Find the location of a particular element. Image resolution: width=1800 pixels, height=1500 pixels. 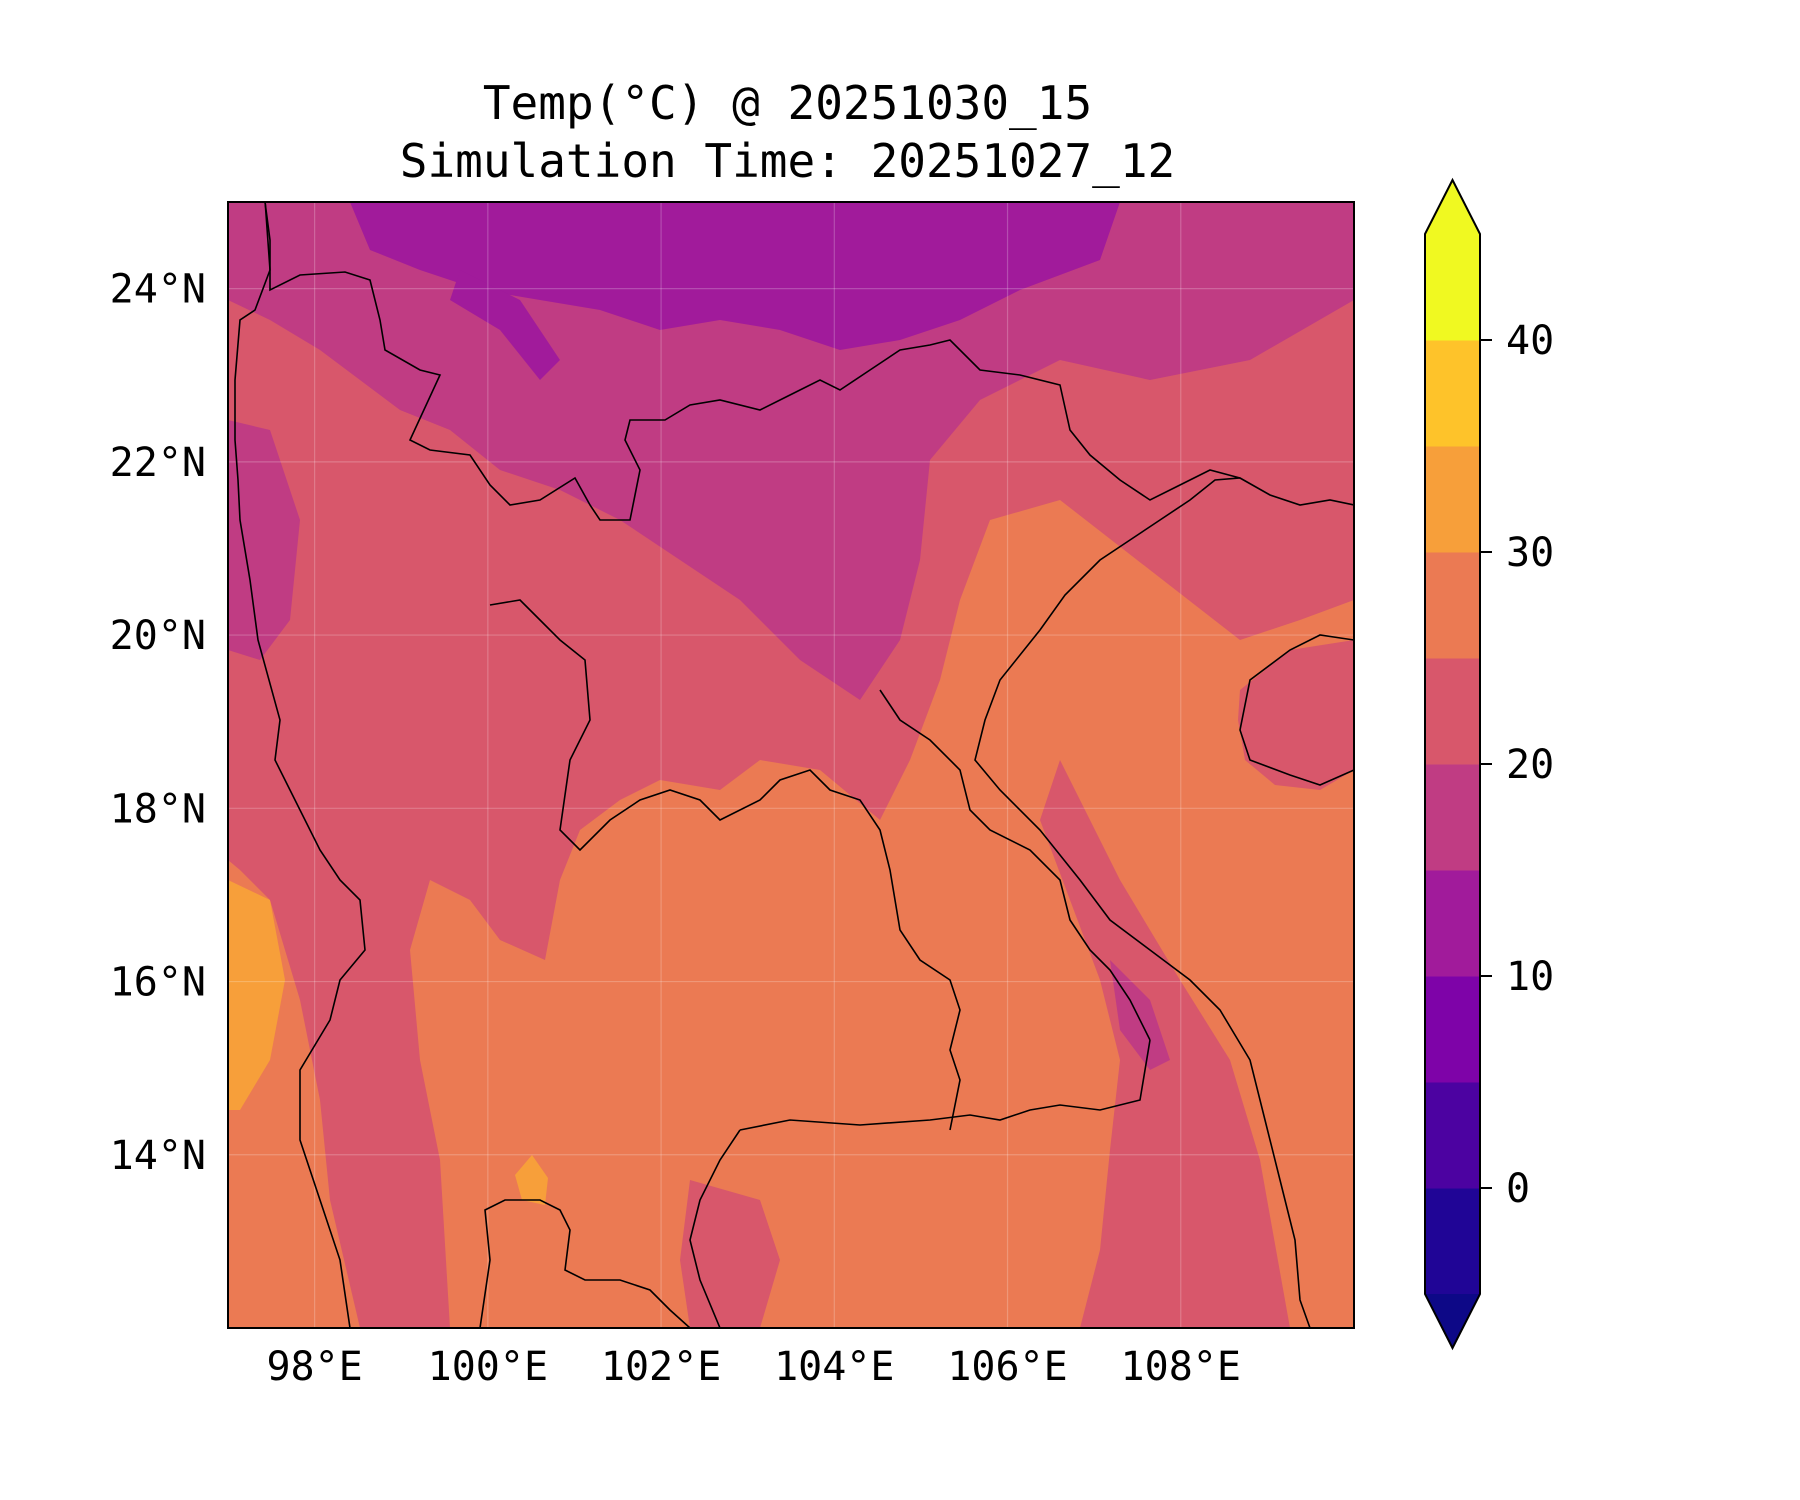

x-tick-label: 104°E is located at coordinates (834, 1367).